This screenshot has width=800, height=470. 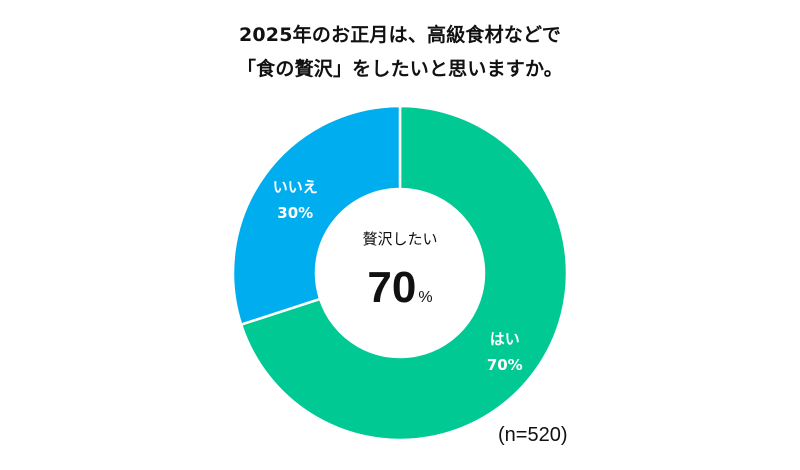 I want to click on sample-size-note: (n=520), so click(x=533, y=435).